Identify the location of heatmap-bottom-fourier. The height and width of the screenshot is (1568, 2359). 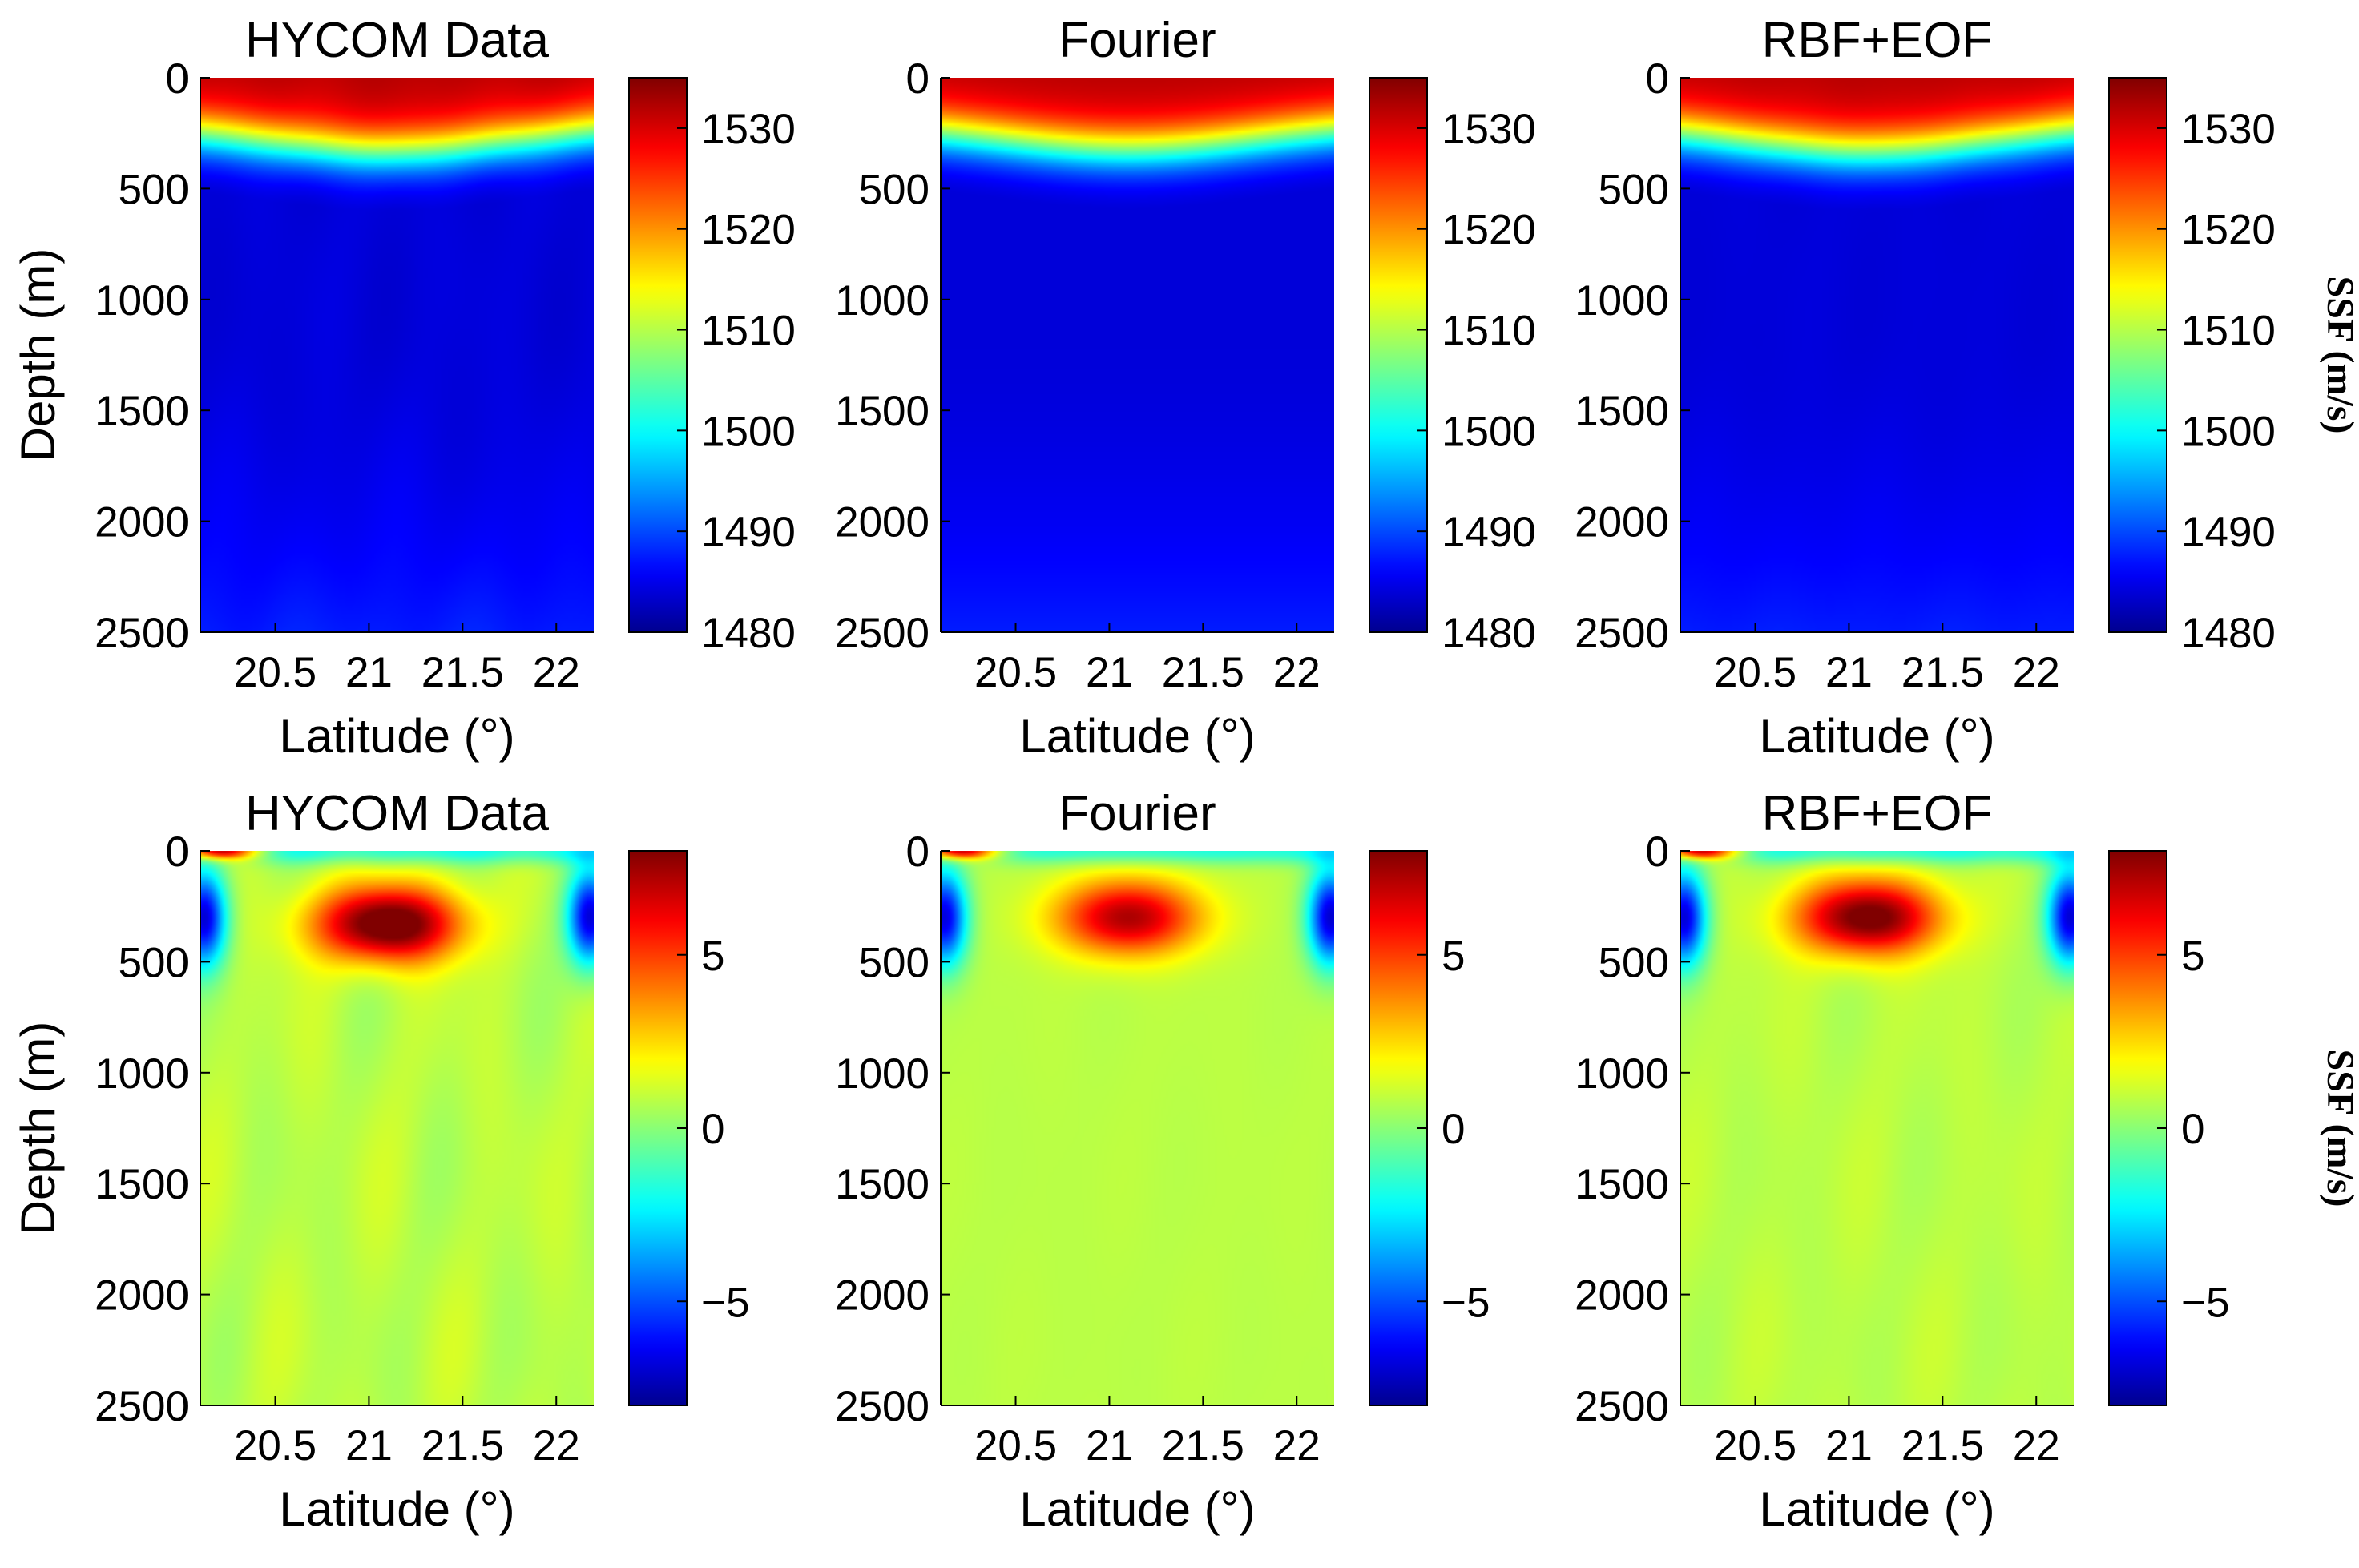
(1137, 1128).